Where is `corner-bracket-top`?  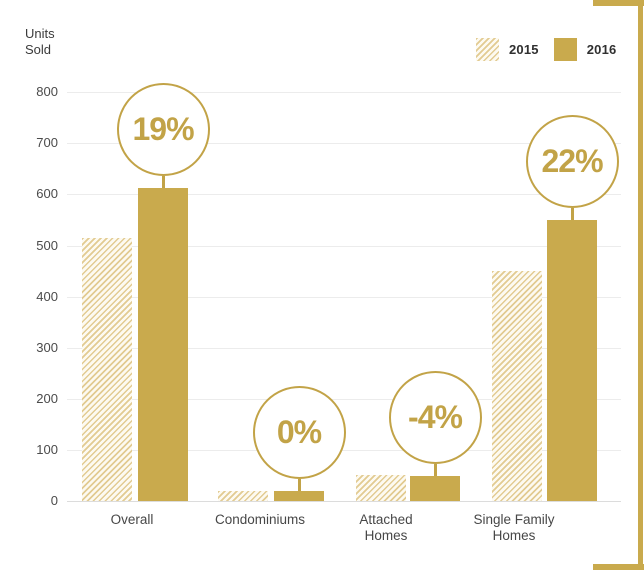 corner-bracket-top is located at coordinates (618, 3).